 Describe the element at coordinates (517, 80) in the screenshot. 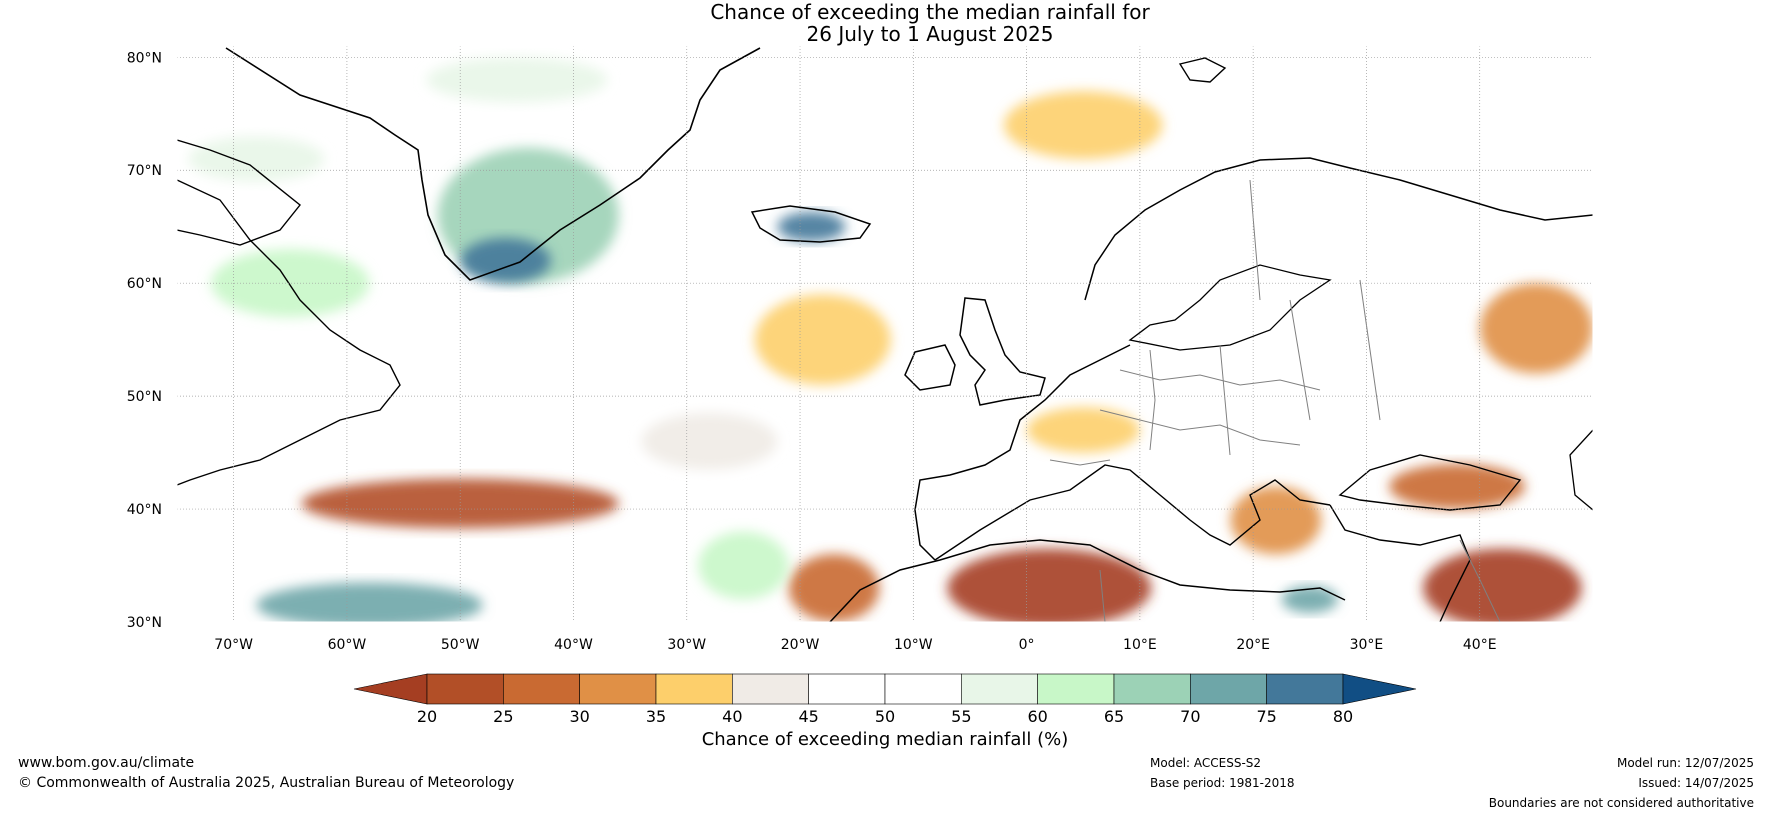

I see `region-neutral-arctic` at that location.